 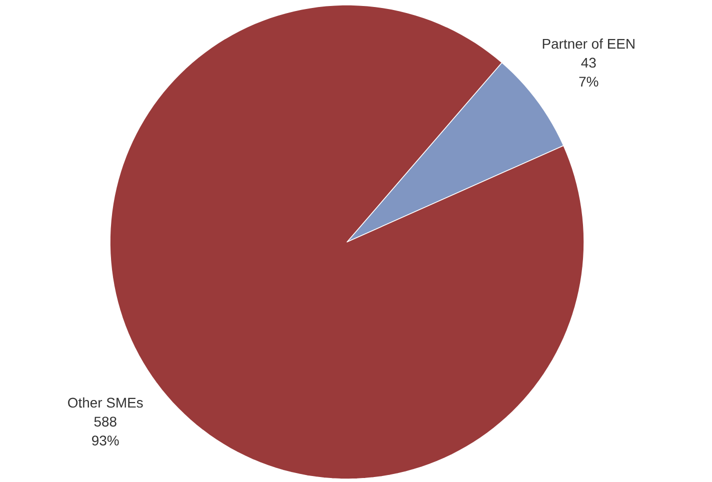 I want to click on slice-label: Partner of EEN, so click(x=588, y=43).